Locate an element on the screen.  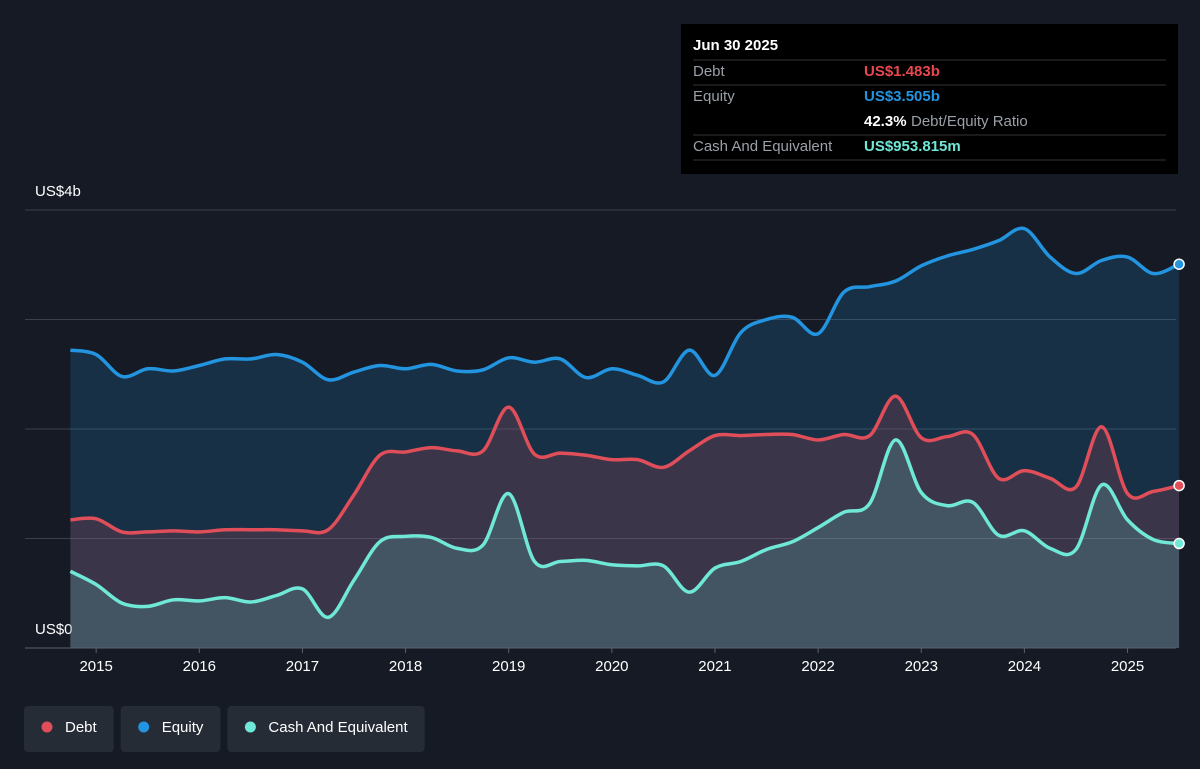
tooltip-label: Cash And Equivalent is located at coordinates (763, 146).